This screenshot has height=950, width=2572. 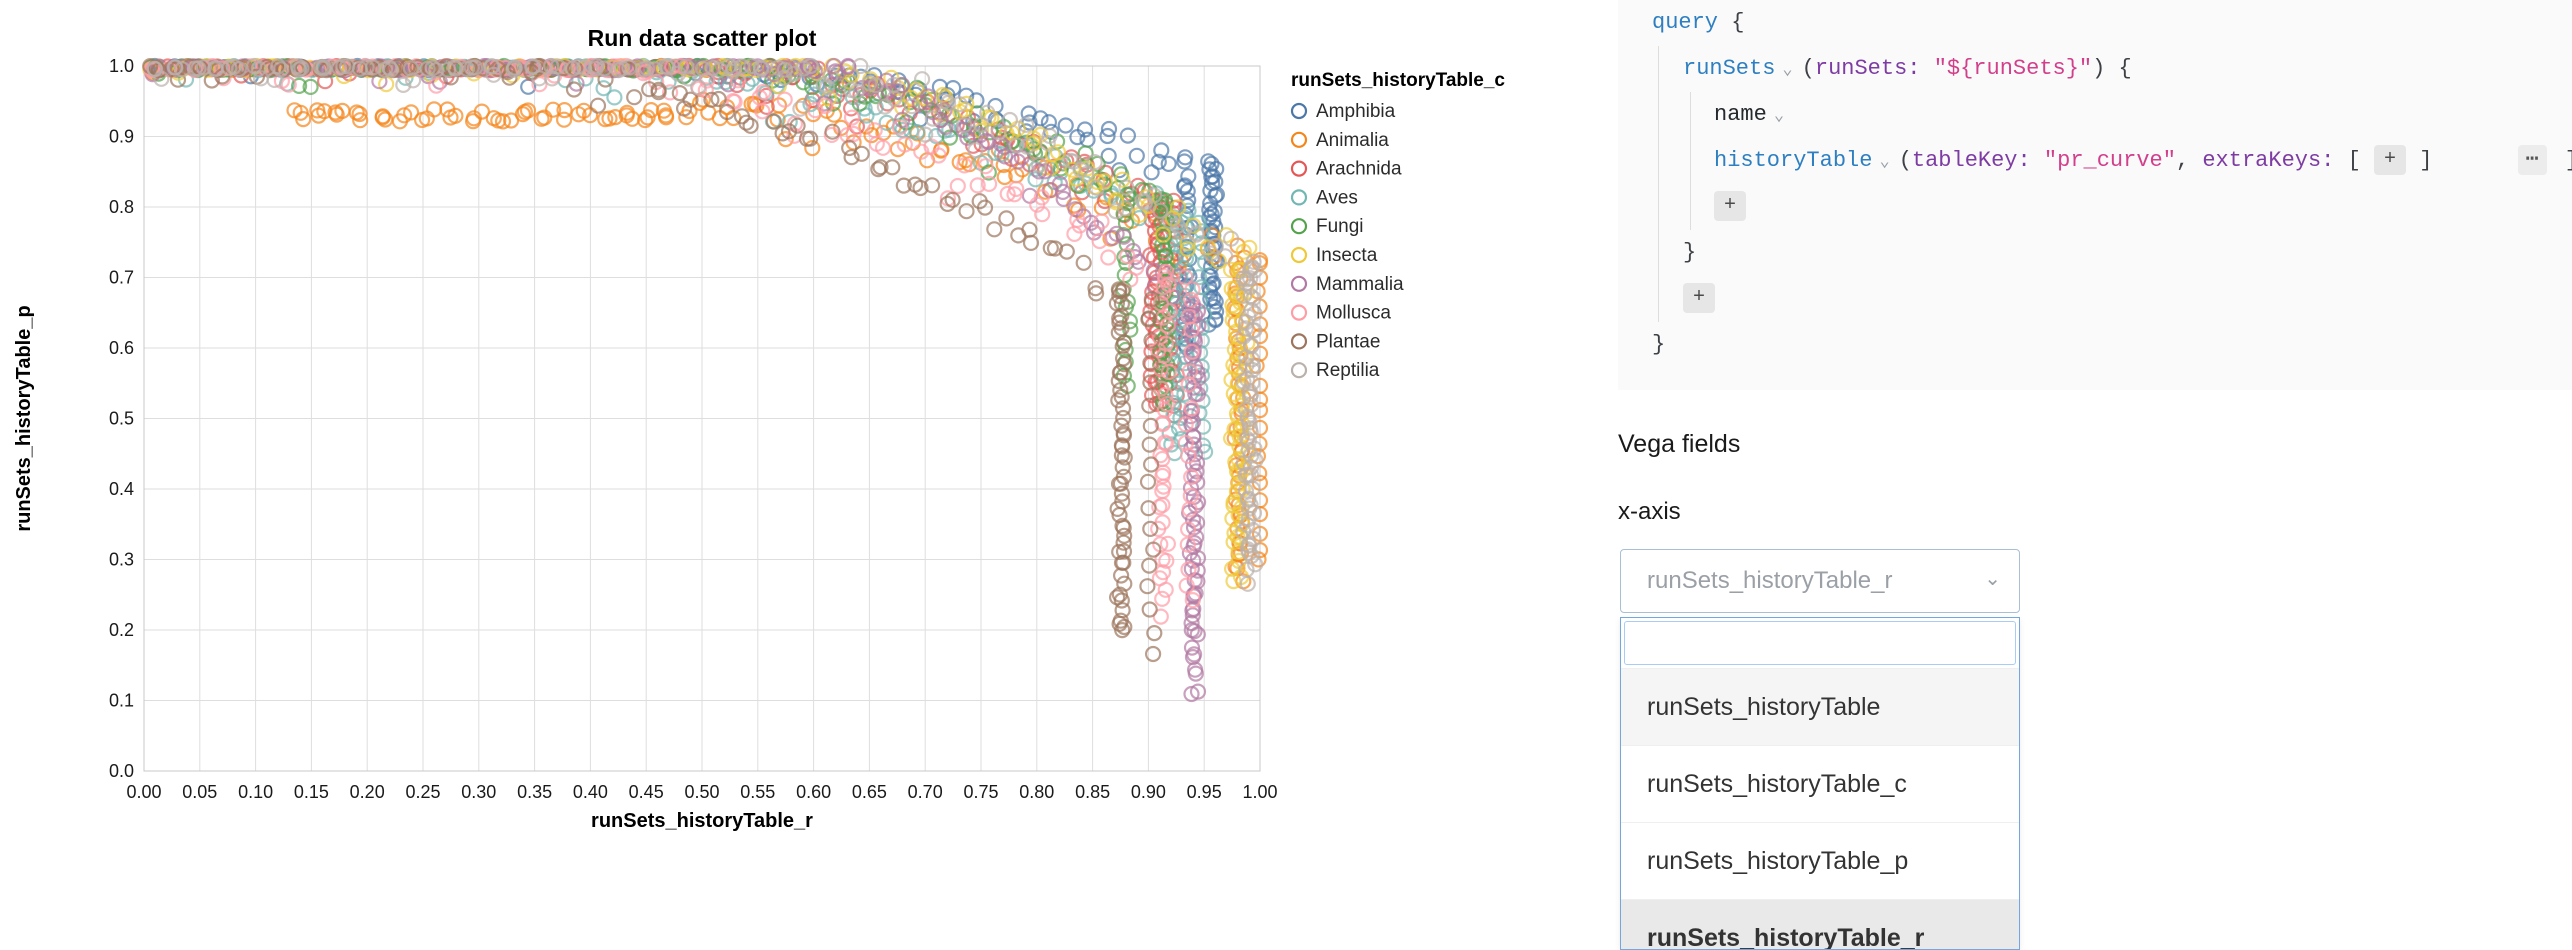 What do you see at coordinates (1820, 581) in the screenshot?
I see `x-axis-select: runSets_historyTable_r ⌄` at bounding box center [1820, 581].